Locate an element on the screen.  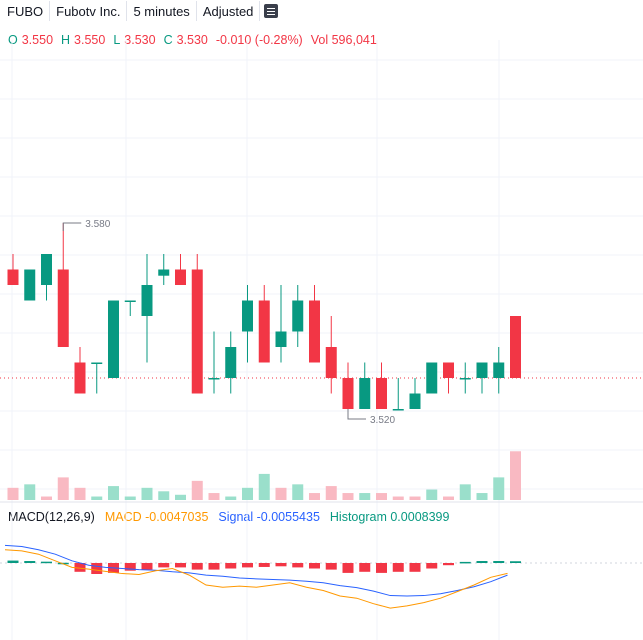
low-value: L 3.530 is located at coordinates (134, 40).